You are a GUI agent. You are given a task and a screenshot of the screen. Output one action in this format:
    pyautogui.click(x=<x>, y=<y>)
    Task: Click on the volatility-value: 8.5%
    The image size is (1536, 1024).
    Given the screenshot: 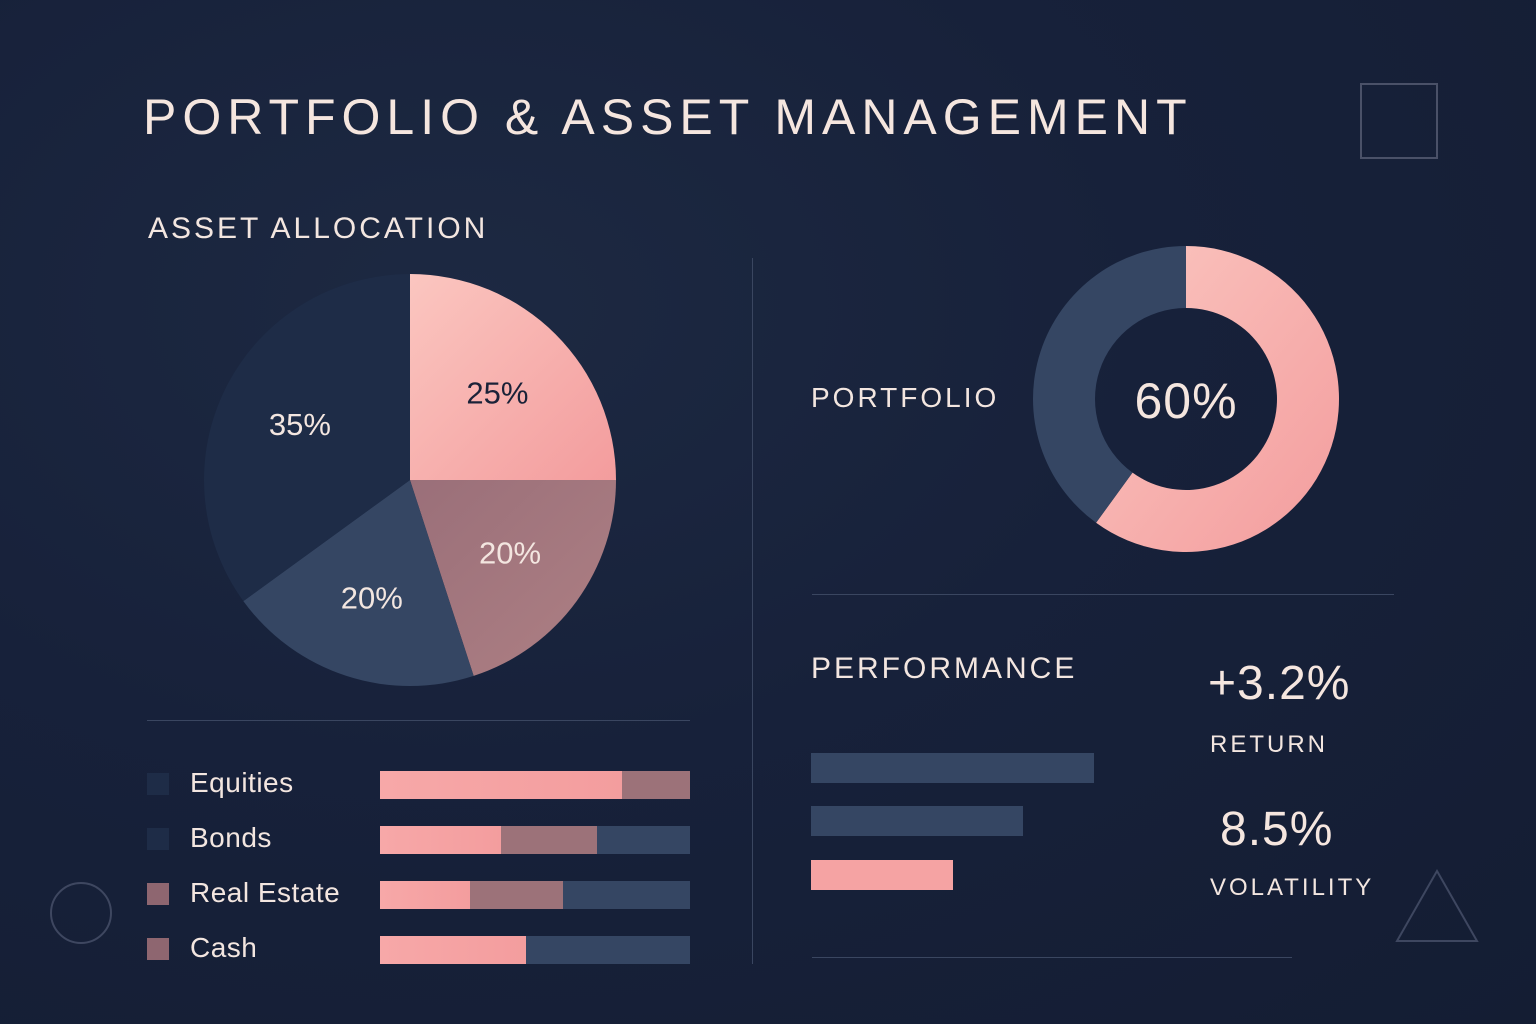 What is the action you would take?
    pyautogui.click(x=1277, y=829)
    